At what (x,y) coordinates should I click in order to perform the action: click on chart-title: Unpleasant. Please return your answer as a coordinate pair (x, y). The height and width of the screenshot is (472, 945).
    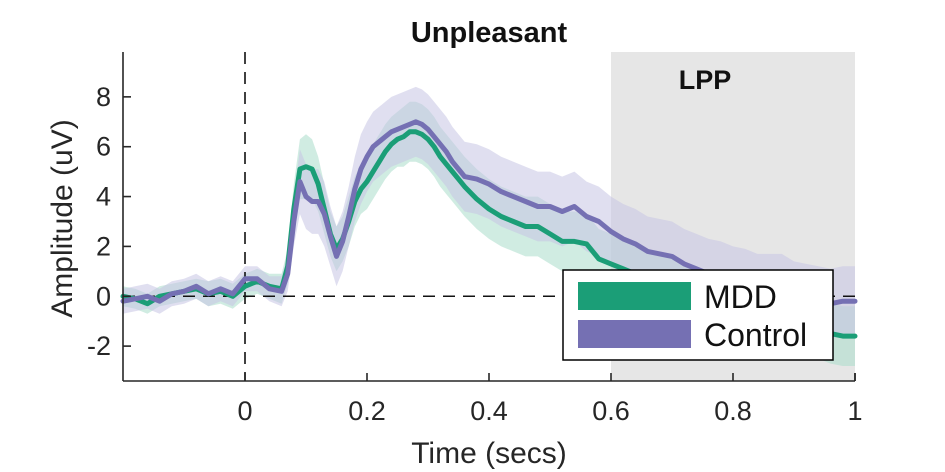
    Looking at the image, I should click on (489, 33).